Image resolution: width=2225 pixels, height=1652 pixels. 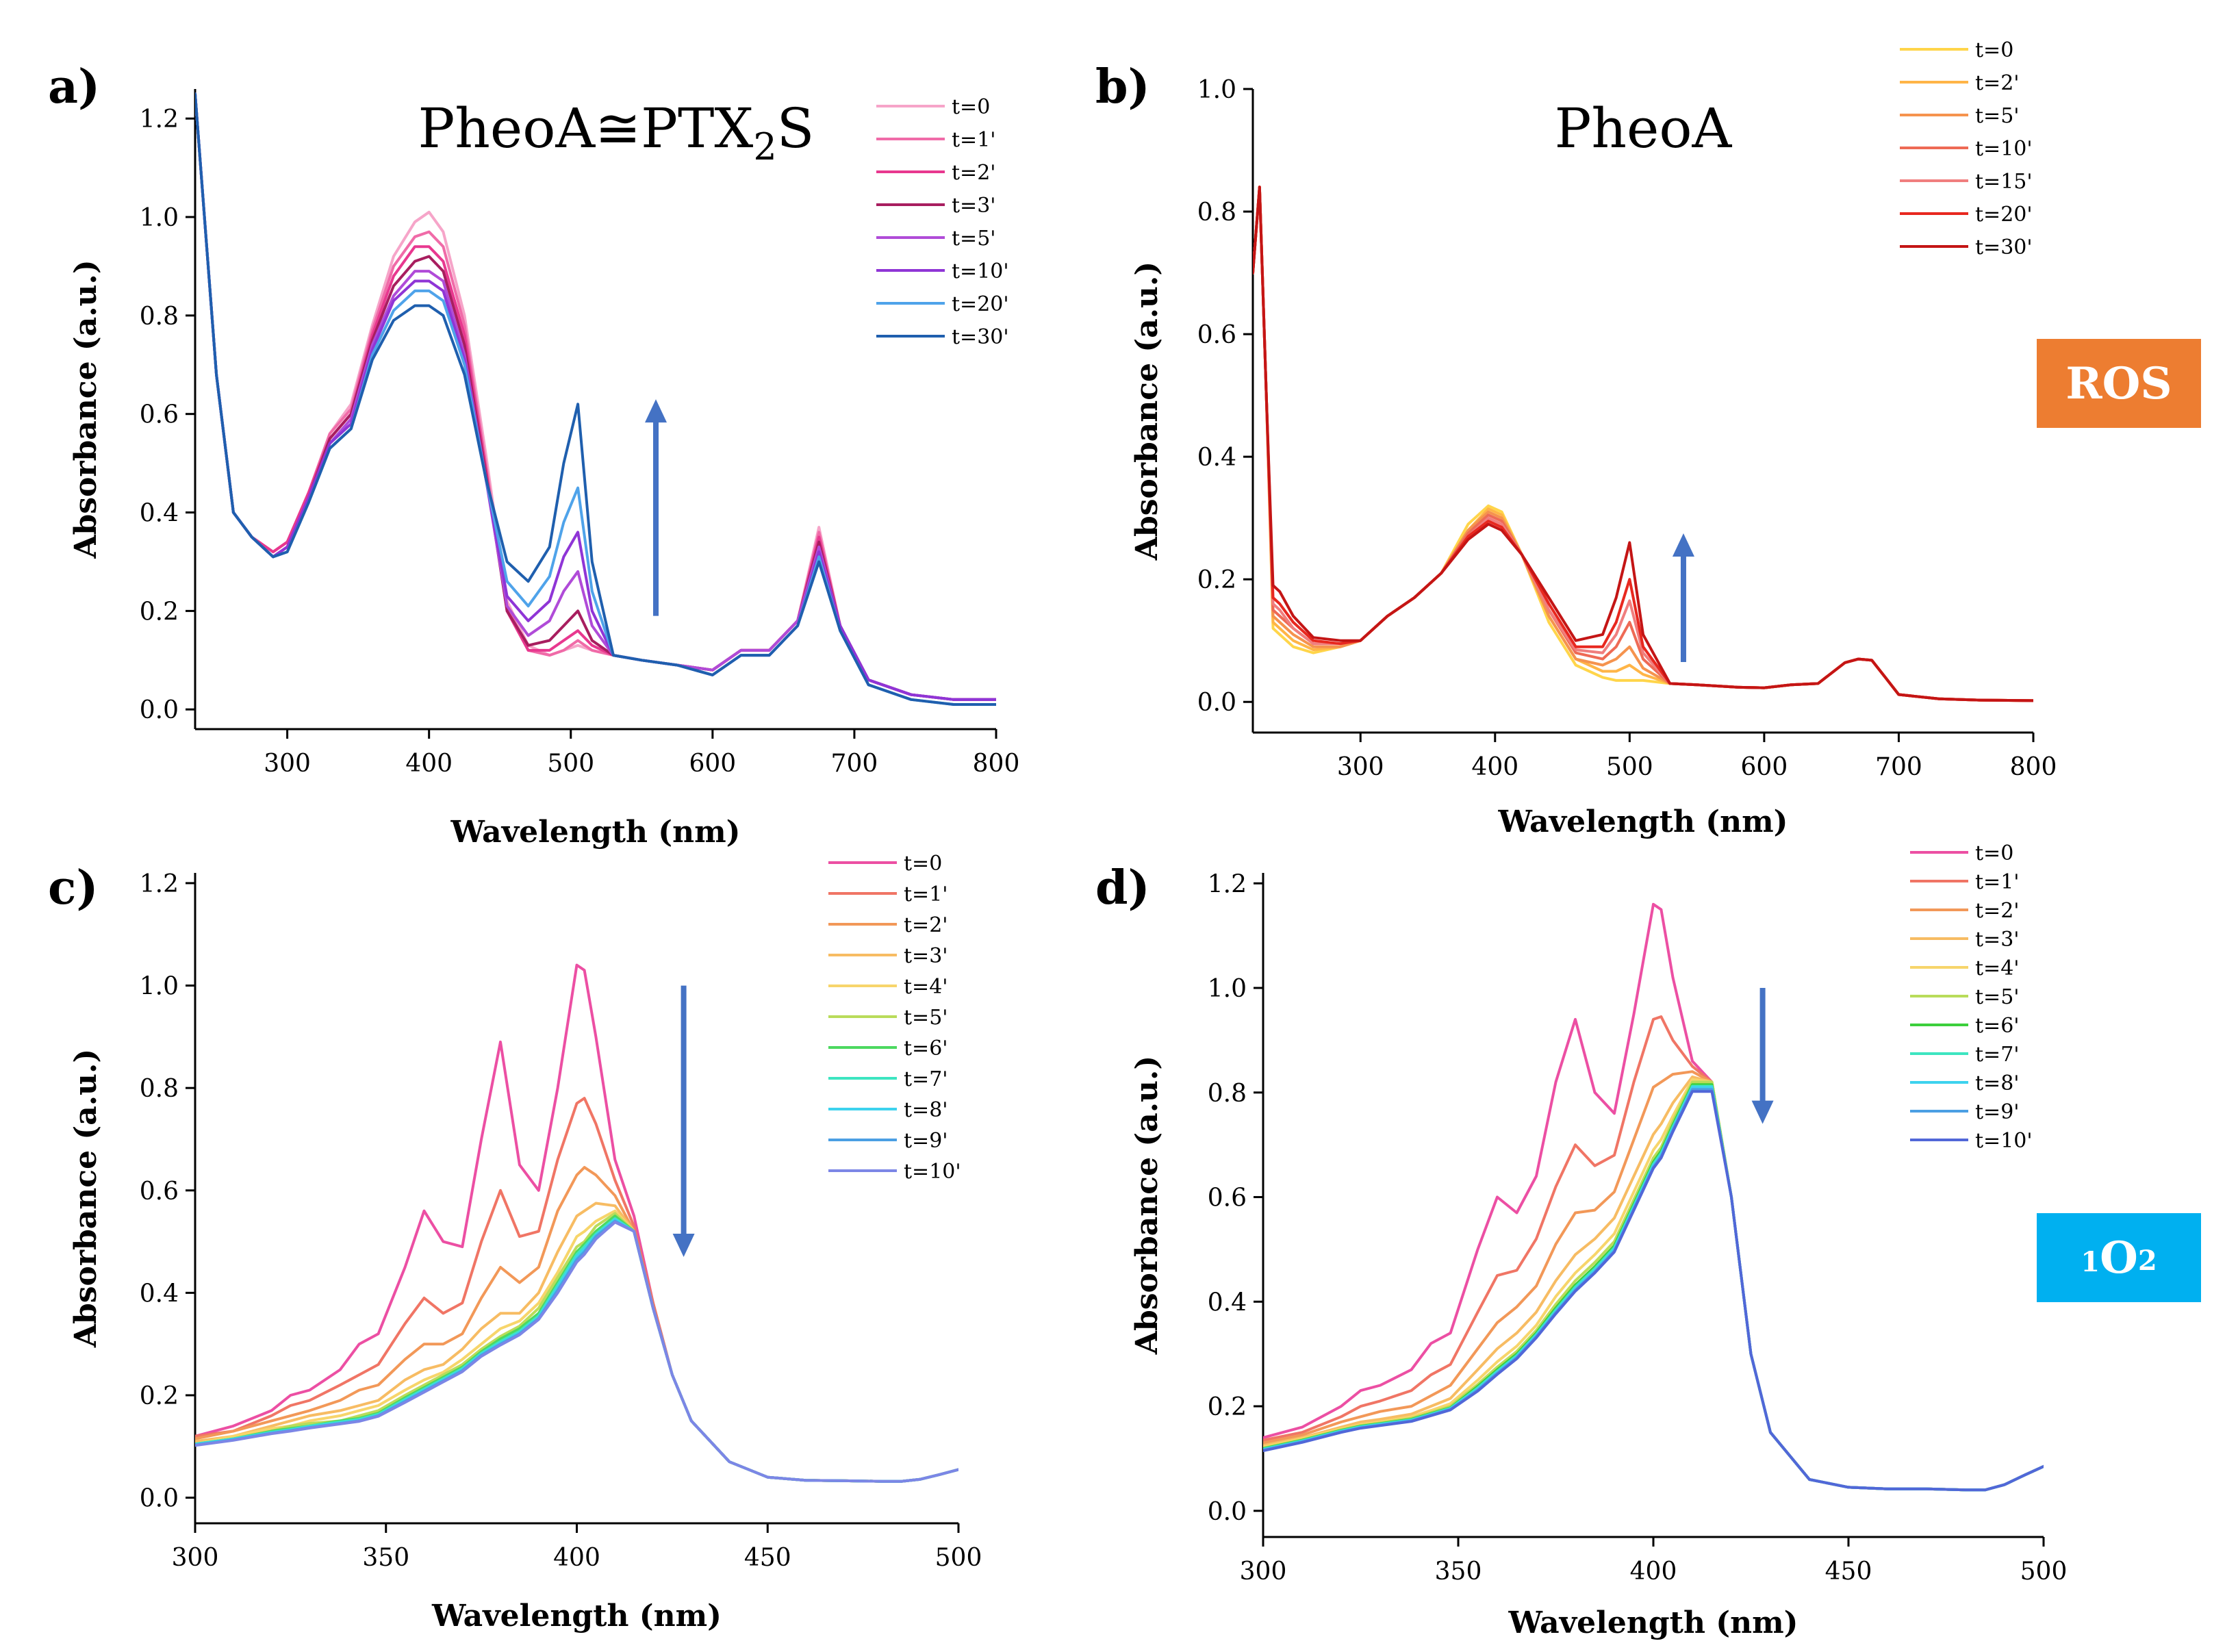 I want to click on panel-label: b), so click(x=1122, y=87).